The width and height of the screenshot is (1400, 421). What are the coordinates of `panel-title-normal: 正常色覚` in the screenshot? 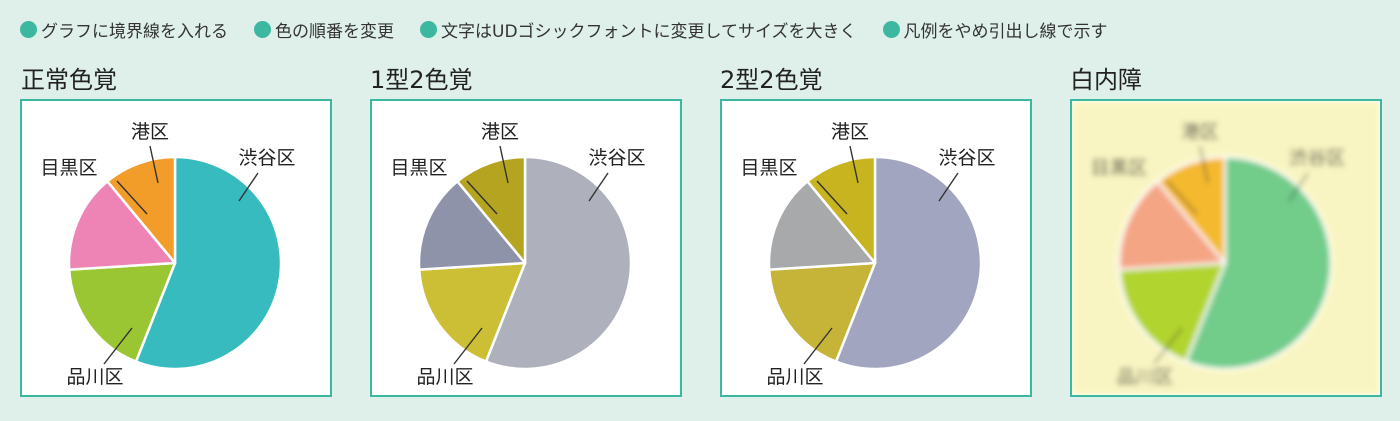 It's located at (69, 80).